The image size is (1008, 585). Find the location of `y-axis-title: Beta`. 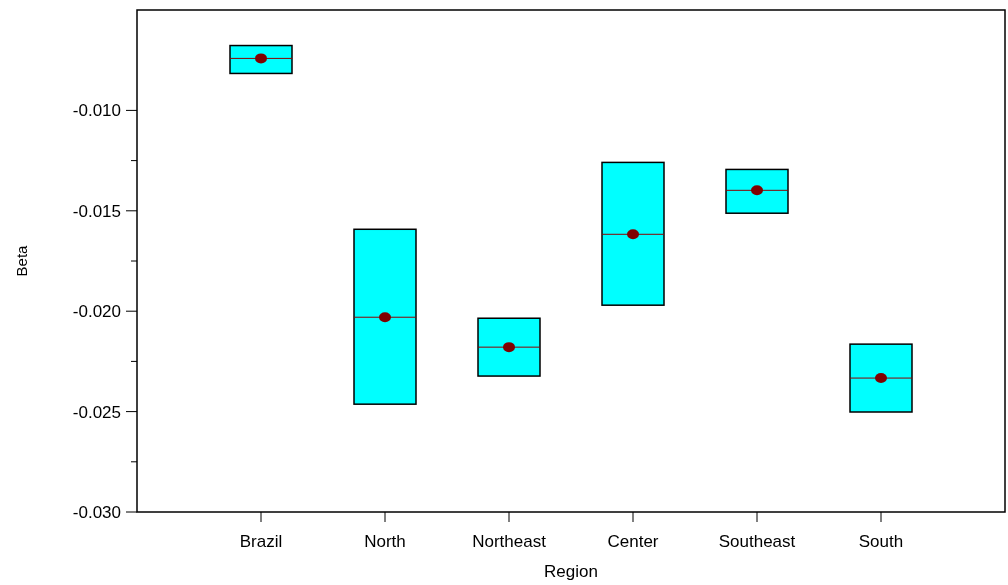

y-axis-title: Beta is located at coordinates (21, 260).